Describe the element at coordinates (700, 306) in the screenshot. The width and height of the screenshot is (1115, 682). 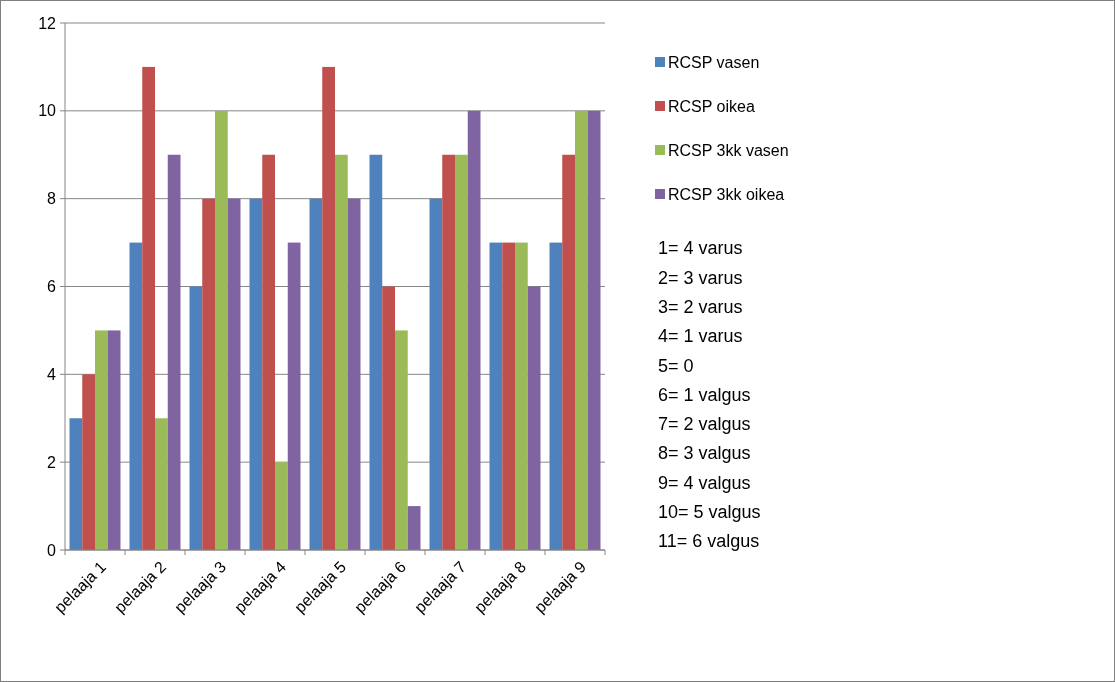
I see `text: 3= 2 varus` at that location.